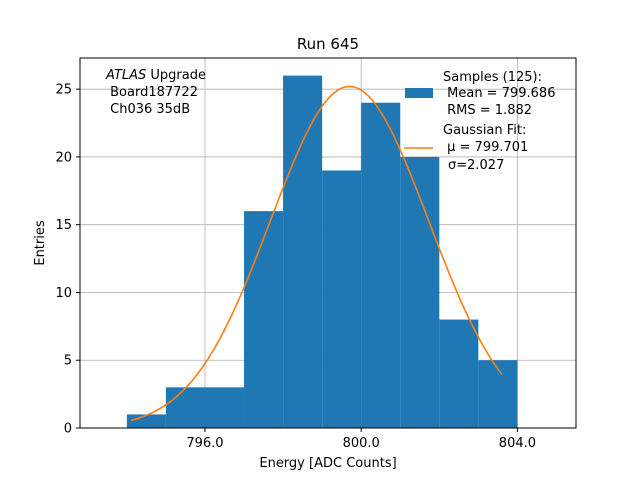 The height and width of the screenshot is (480, 640). Describe the element at coordinates (68, 361) in the screenshot. I see `y-tick-label: 5` at that location.